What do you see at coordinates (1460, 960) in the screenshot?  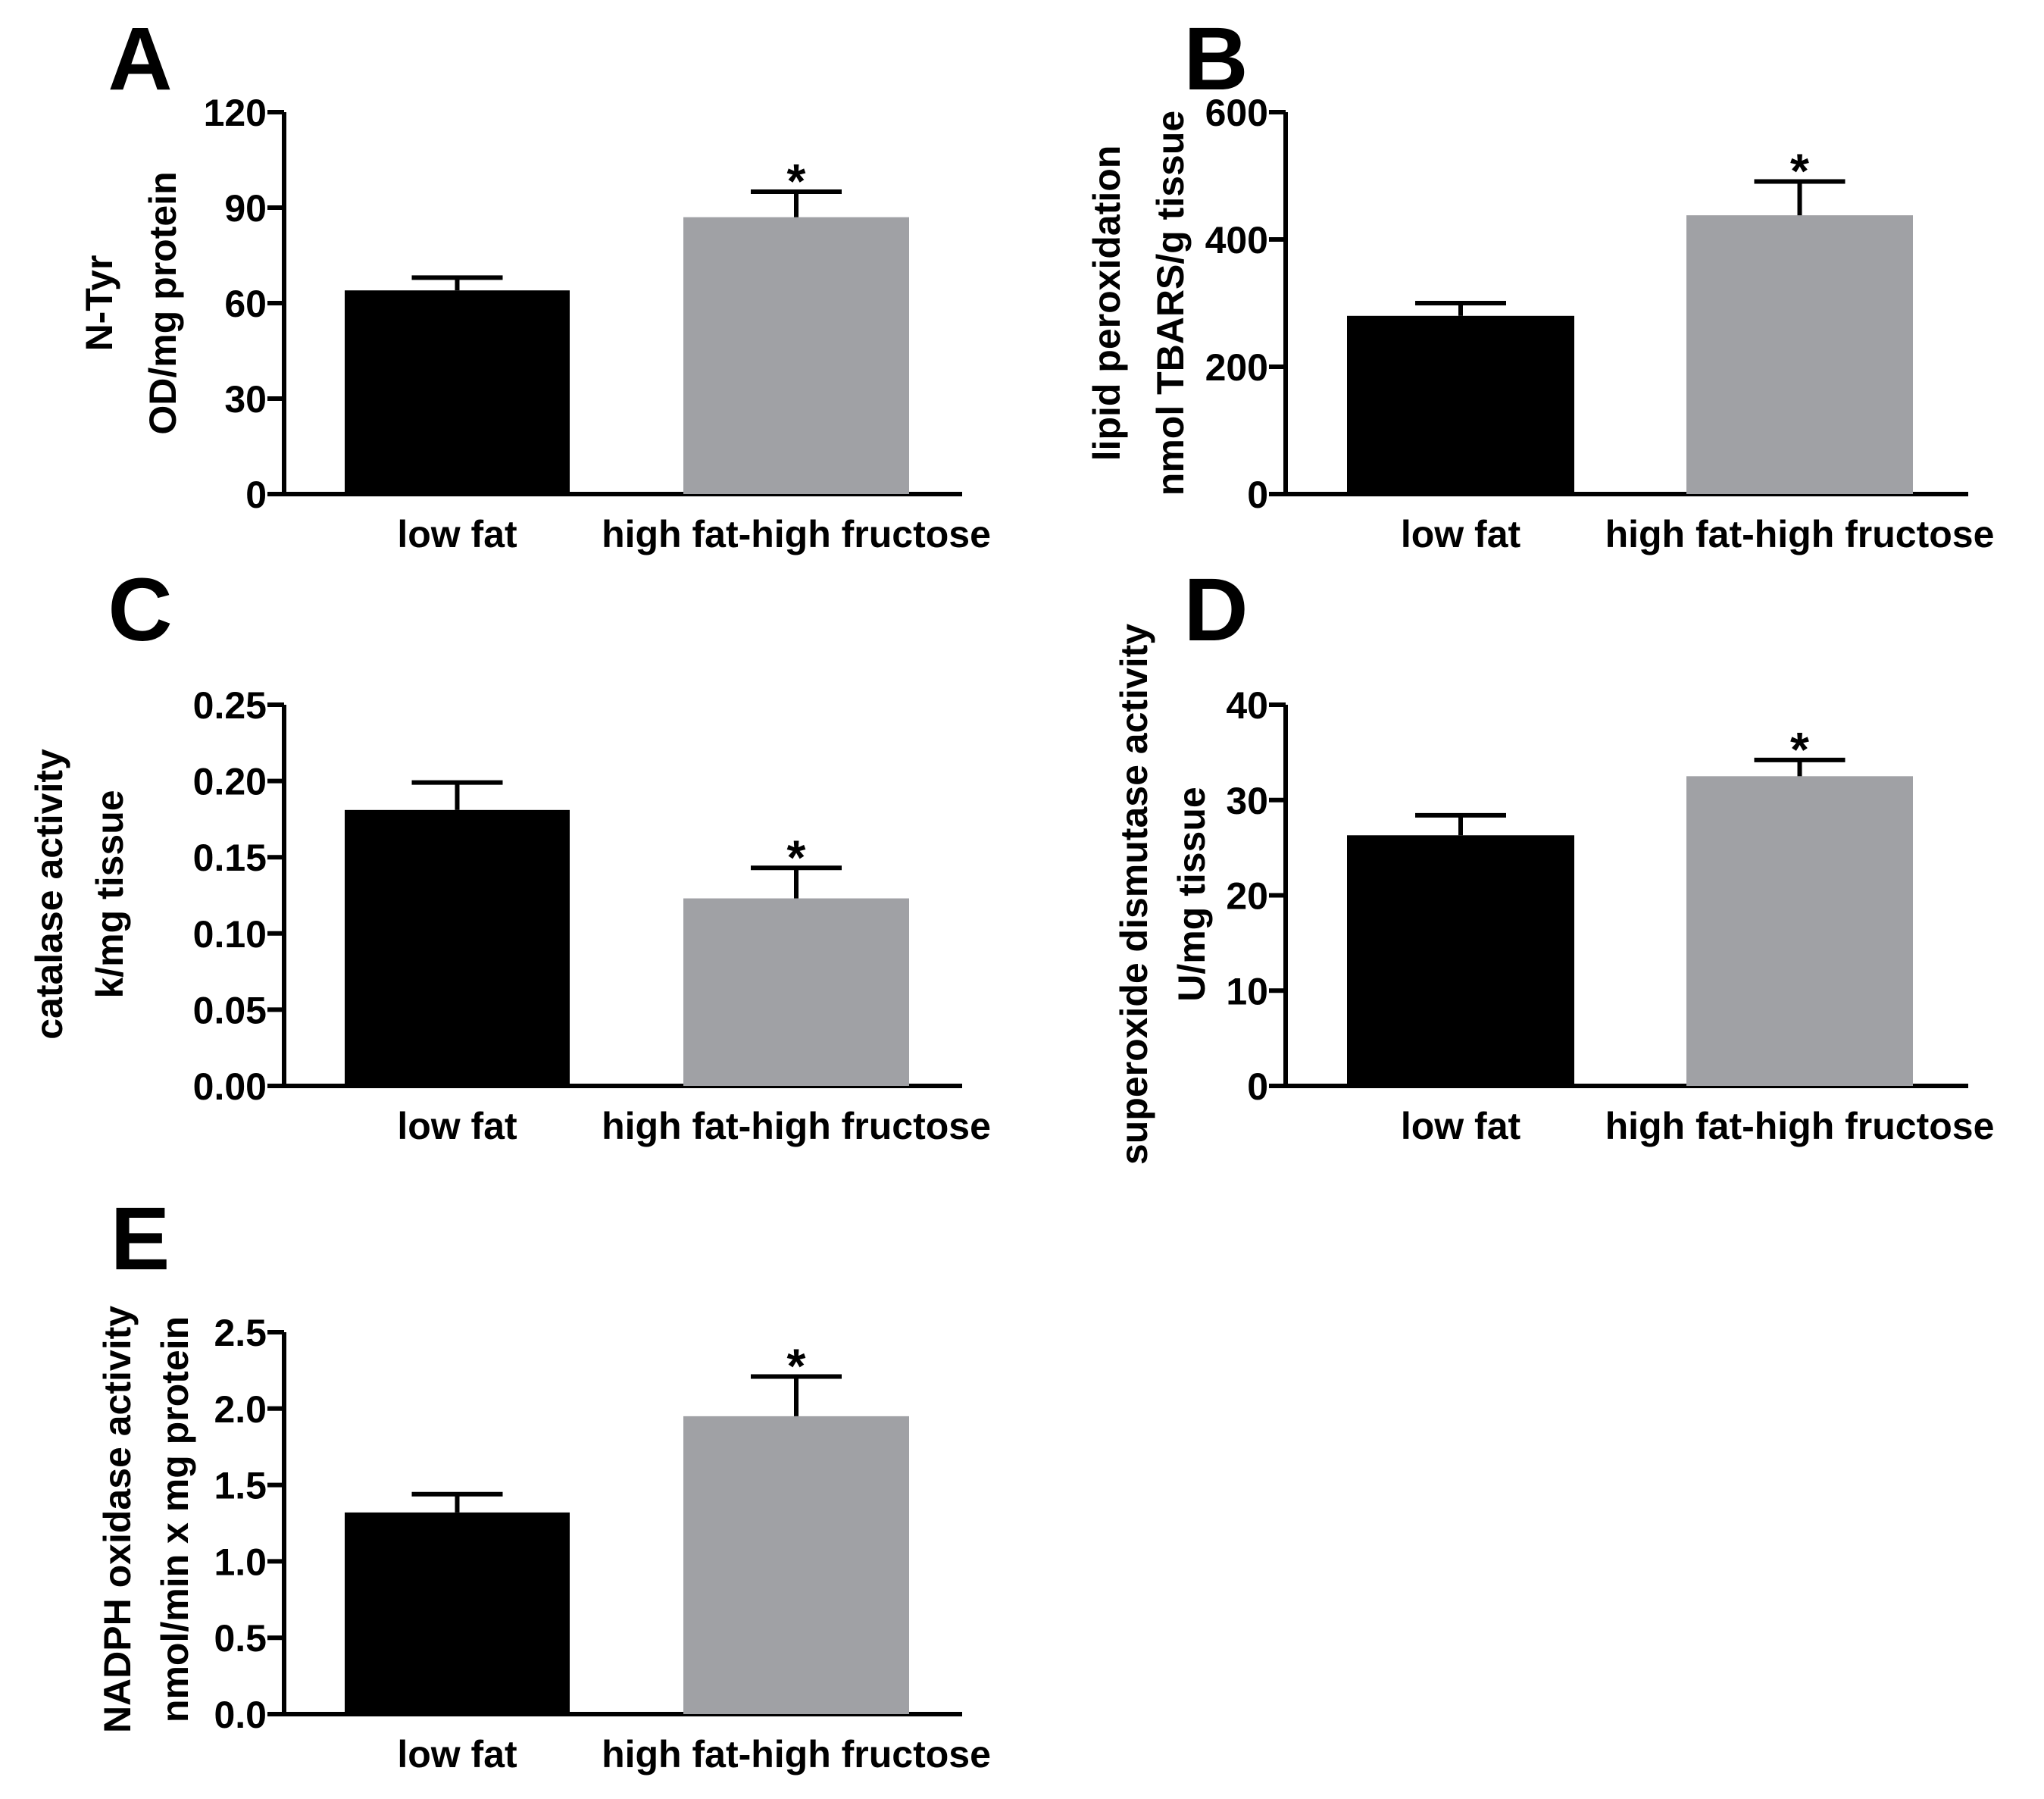 I see `bar-low-fat-d` at bounding box center [1460, 960].